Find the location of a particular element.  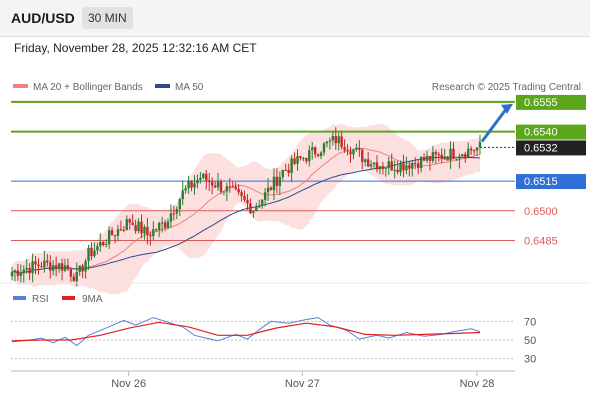

level-label-0.6540: 0.6540 is located at coordinates (541, 133).